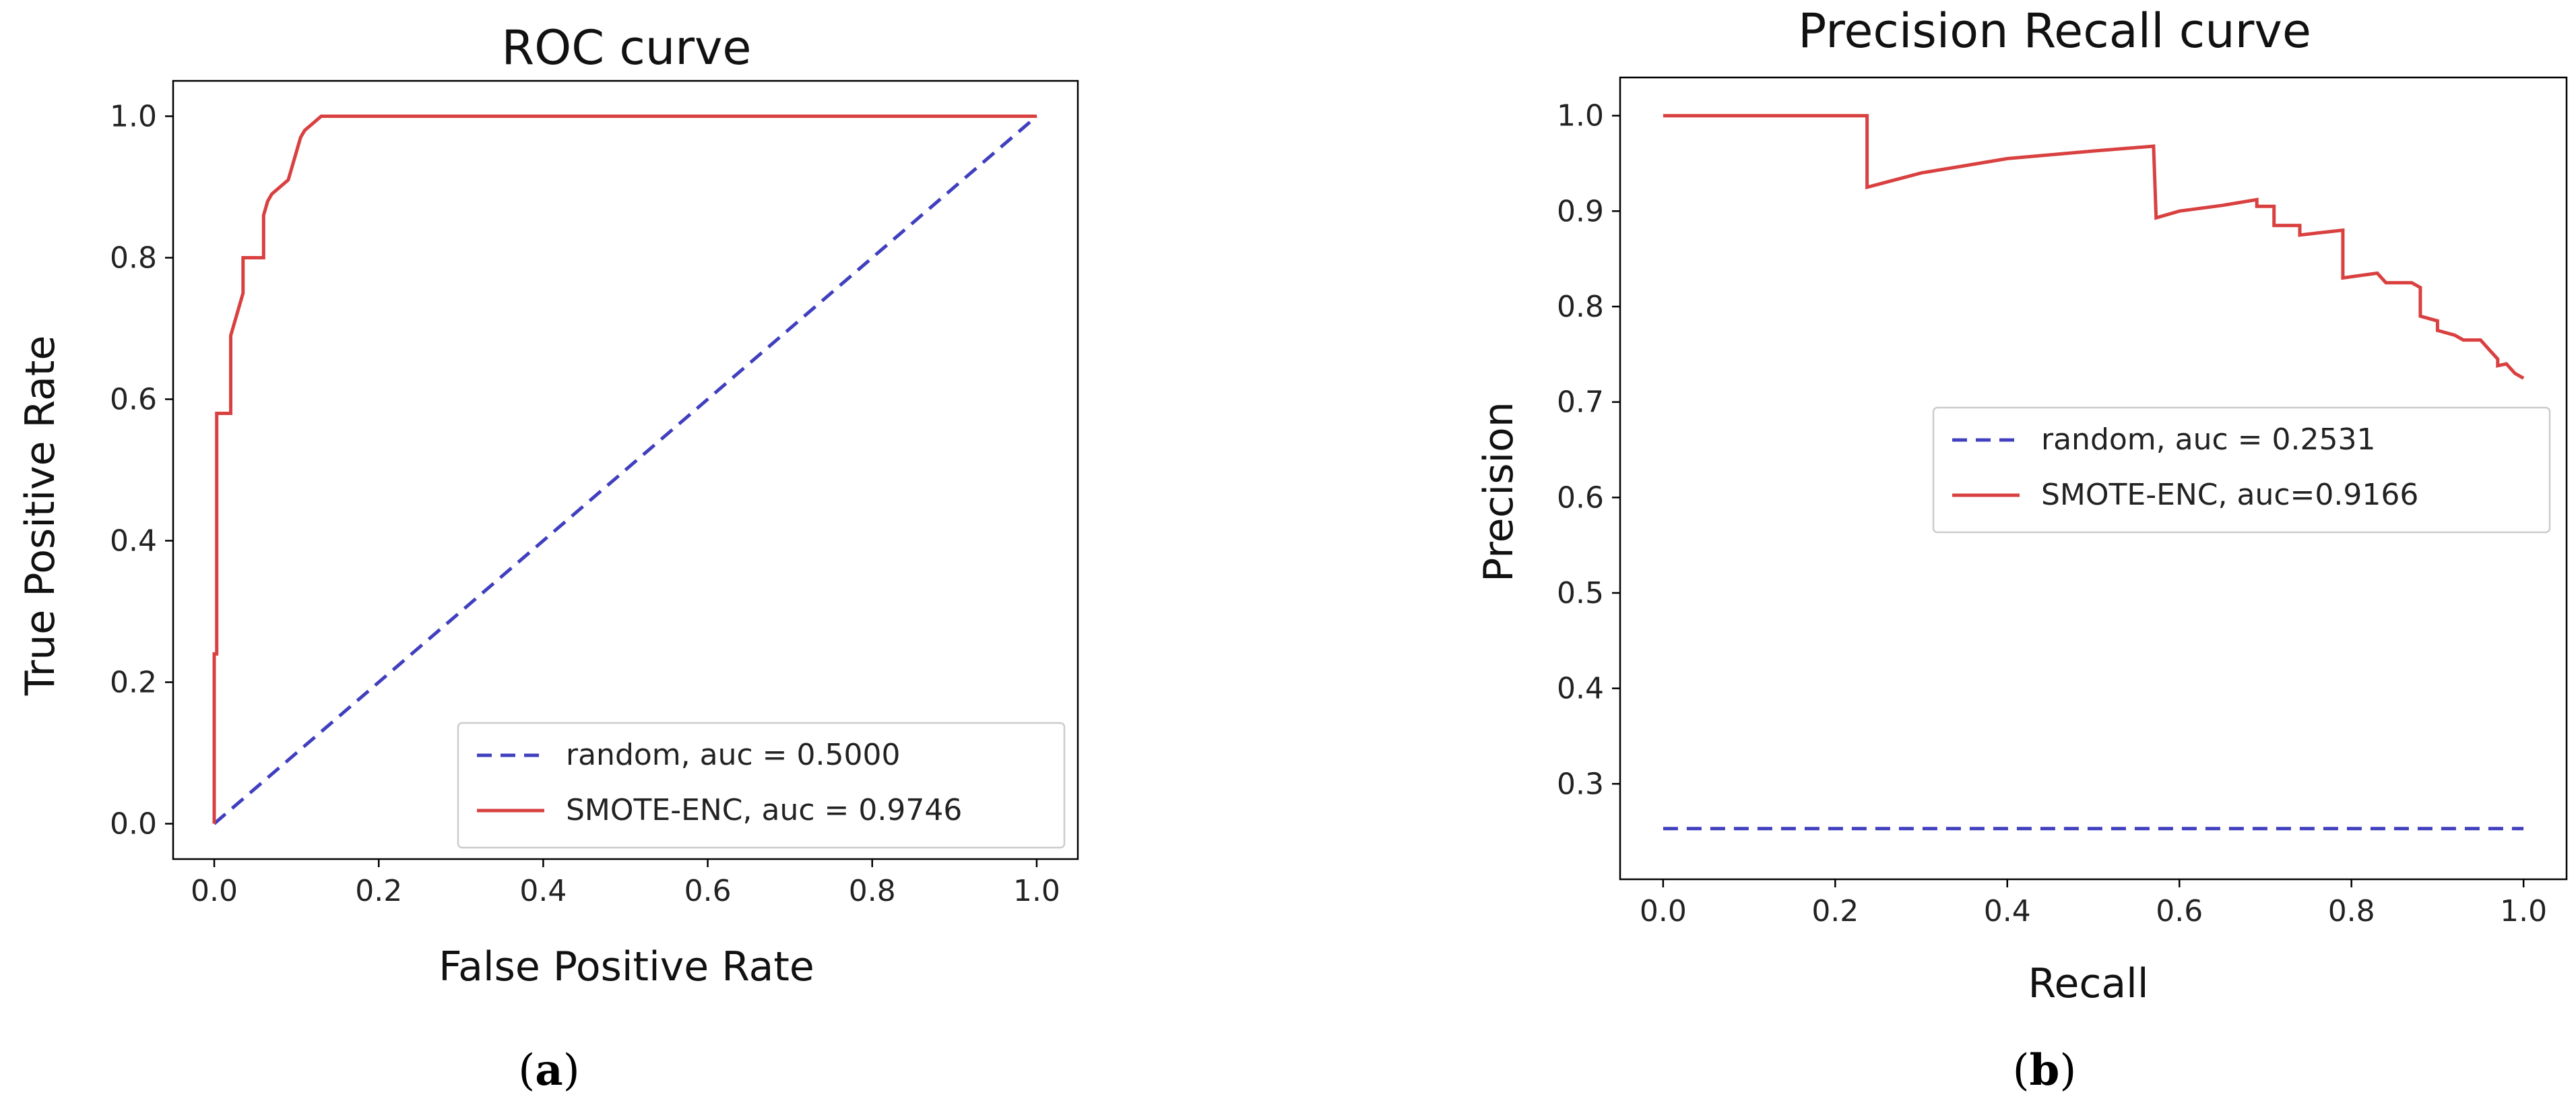  I want to click on roc-legend-label: random, auc = 0.5000, so click(733, 755).